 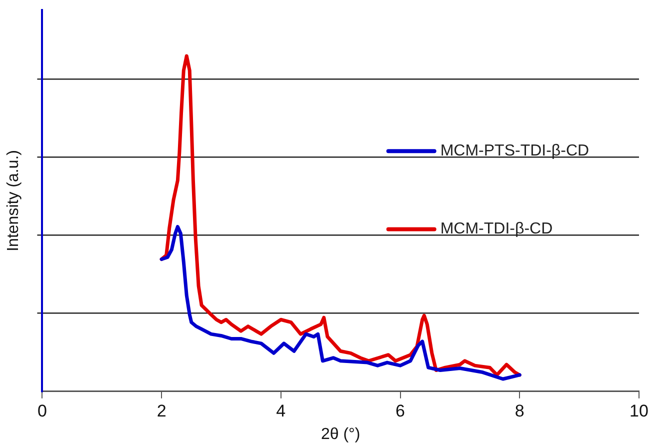 I want to click on x-axis-title: 2θ (°), so click(x=340, y=434).